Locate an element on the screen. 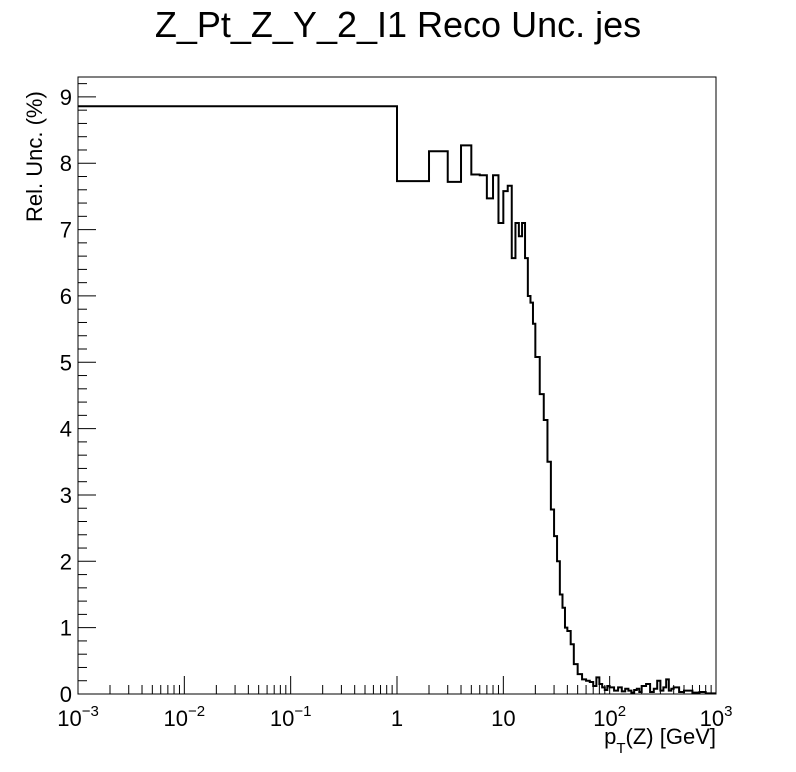  x-tick-label: 10⁻³ is located at coordinates (78, 717).